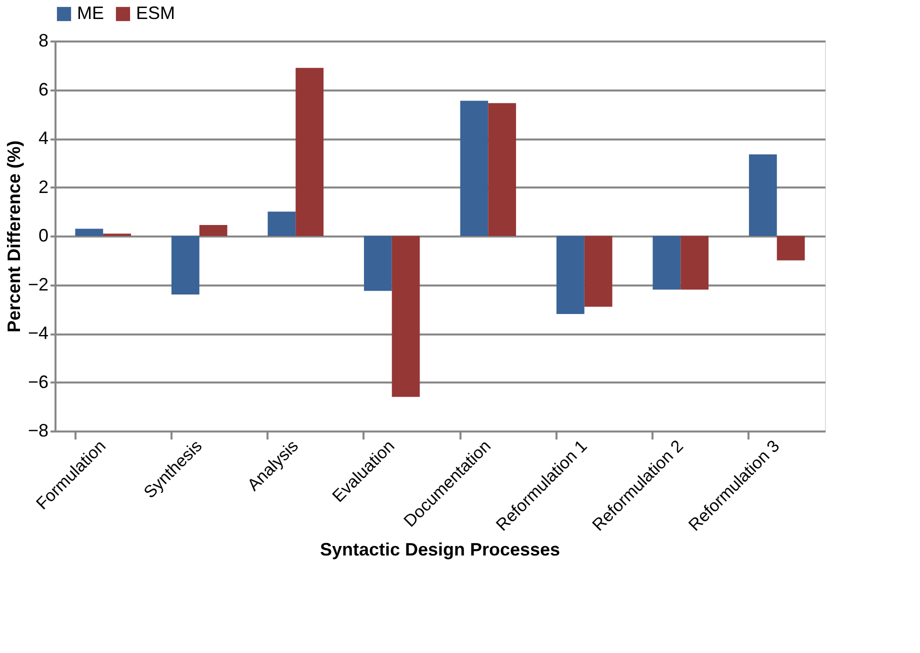 This screenshot has height=653, width=920. Describe the element at coordinates (38, 333) in the screenshot. I see `y-tick-label: −4` at that location.